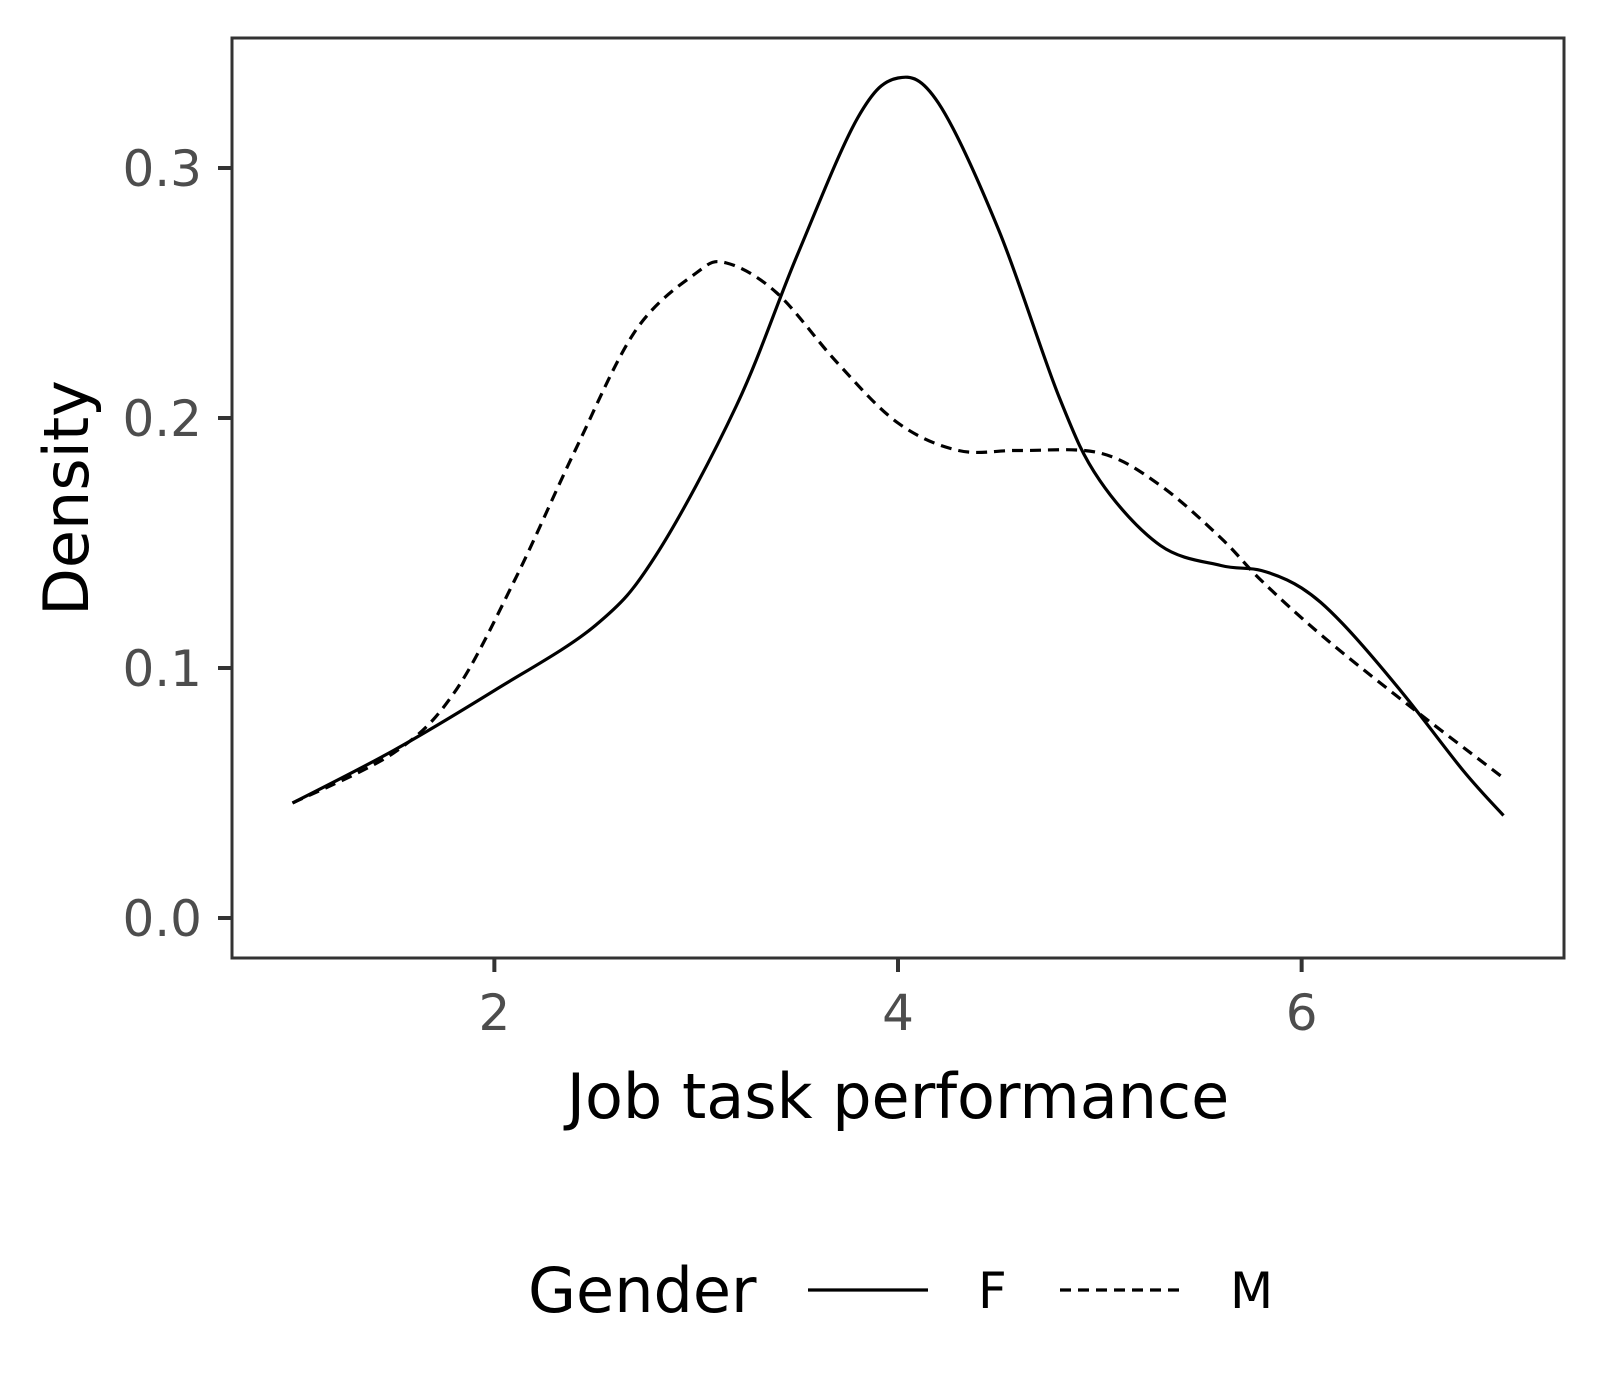 The width and height of the screenshot is (1600, 1400). What do you see at coordinates (177, 544) in the screenshot?
I see `y-axis: 0.0 0.1 0.2 0.3` at bounding box center [177, 544].